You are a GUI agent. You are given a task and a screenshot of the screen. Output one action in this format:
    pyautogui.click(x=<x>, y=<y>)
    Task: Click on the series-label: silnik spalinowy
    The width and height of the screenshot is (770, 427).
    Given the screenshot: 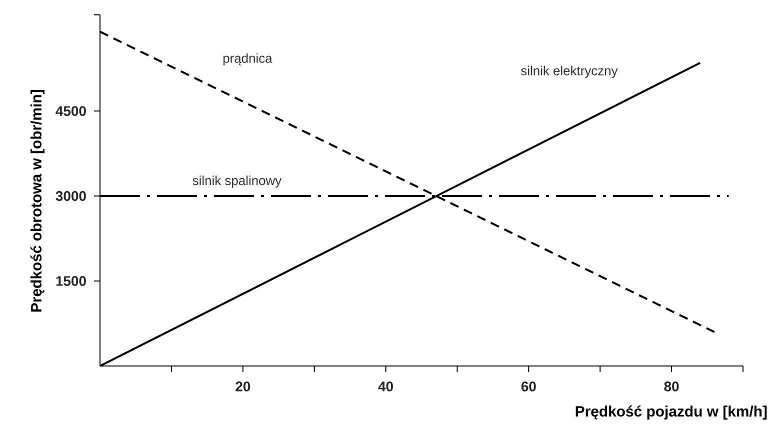 What is the action you would take?
    pyautogui.click(x=237, y=182)
    